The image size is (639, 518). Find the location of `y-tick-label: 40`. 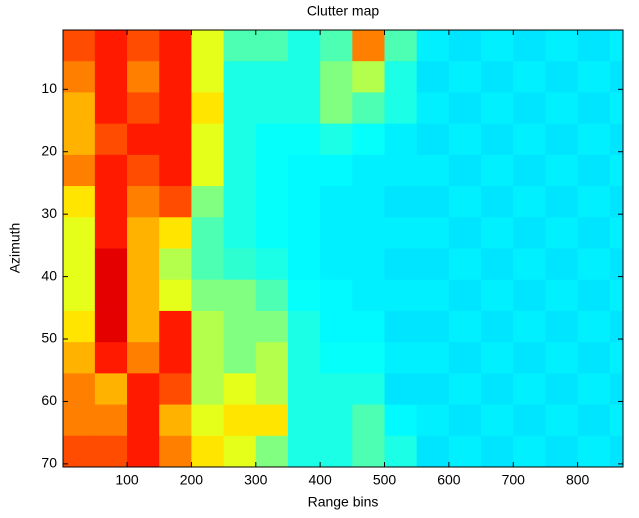

y-tick-label: 40 is located at coordinates (49, 275).